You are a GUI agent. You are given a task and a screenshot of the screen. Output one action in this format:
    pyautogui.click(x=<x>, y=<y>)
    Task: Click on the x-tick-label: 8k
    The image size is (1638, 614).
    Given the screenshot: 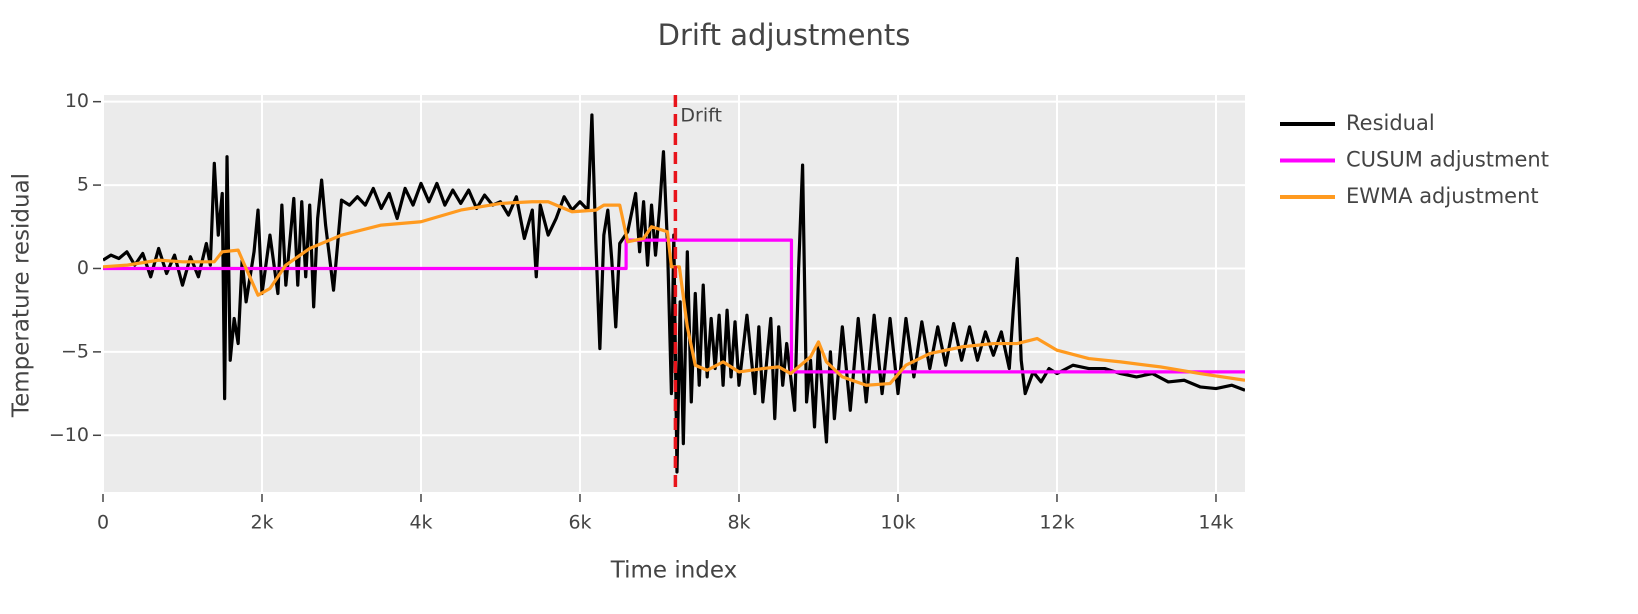 What is the action you would take?
    pyautogui.click(x=738, y=523)
    